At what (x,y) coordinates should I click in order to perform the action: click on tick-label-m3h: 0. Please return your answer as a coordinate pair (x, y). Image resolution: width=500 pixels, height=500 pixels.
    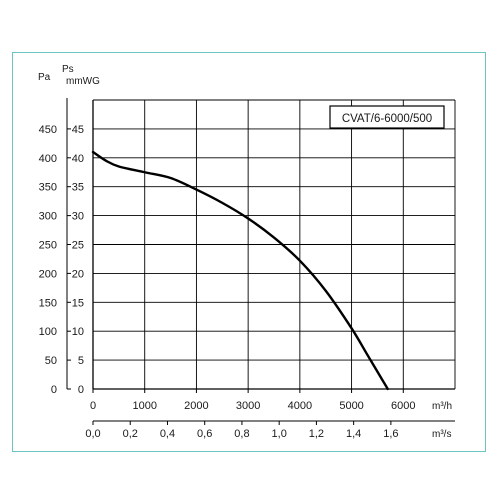
    Looking at the image, I should click on (93, 406).